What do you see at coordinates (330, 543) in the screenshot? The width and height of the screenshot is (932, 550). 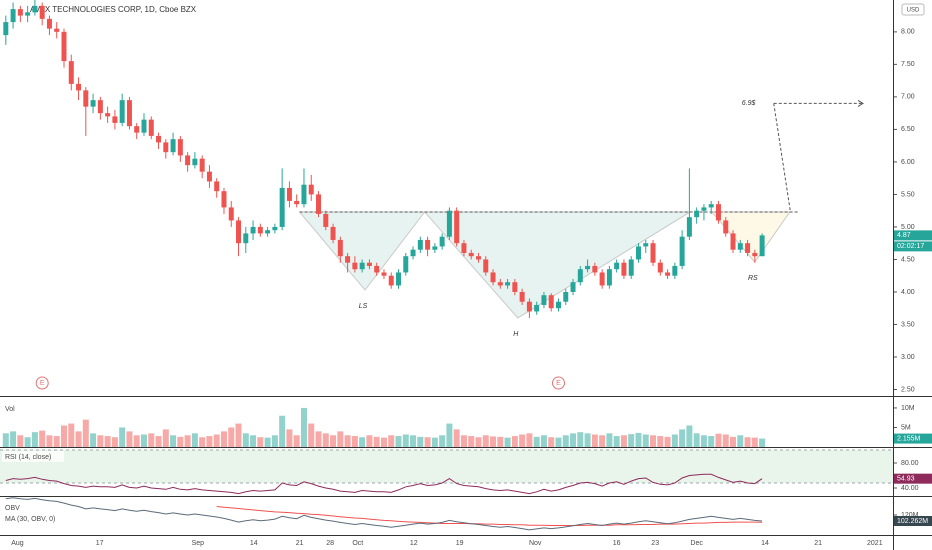 I see `x-tick-label: 28` at bounding box center [330, 543].